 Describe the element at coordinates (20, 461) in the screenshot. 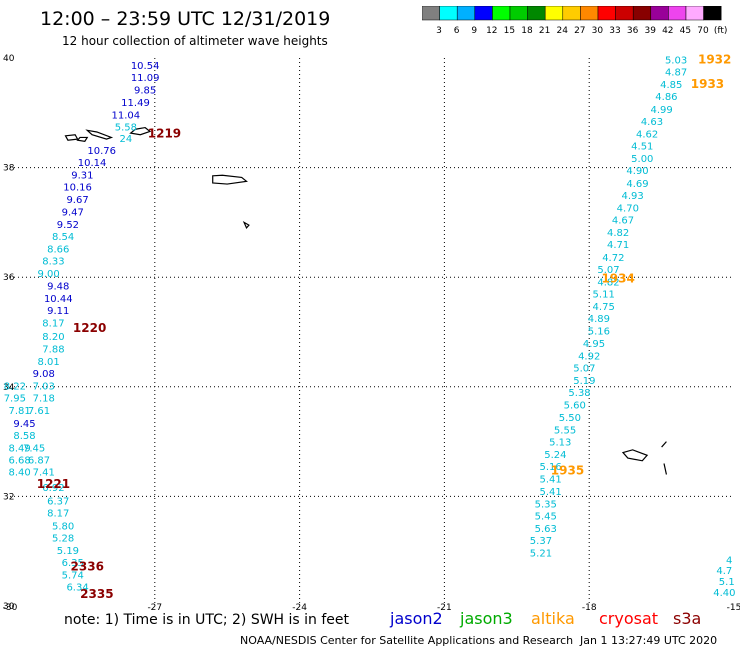

I see `wave-height-point: 6.68` at that location.